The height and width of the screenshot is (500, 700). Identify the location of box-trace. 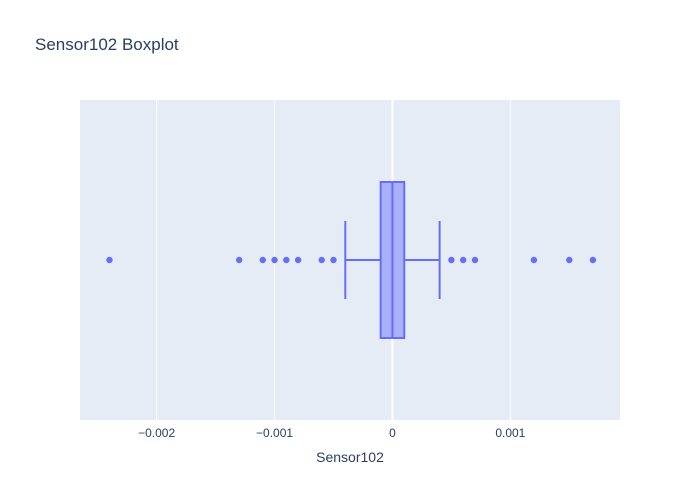
(392, 260).